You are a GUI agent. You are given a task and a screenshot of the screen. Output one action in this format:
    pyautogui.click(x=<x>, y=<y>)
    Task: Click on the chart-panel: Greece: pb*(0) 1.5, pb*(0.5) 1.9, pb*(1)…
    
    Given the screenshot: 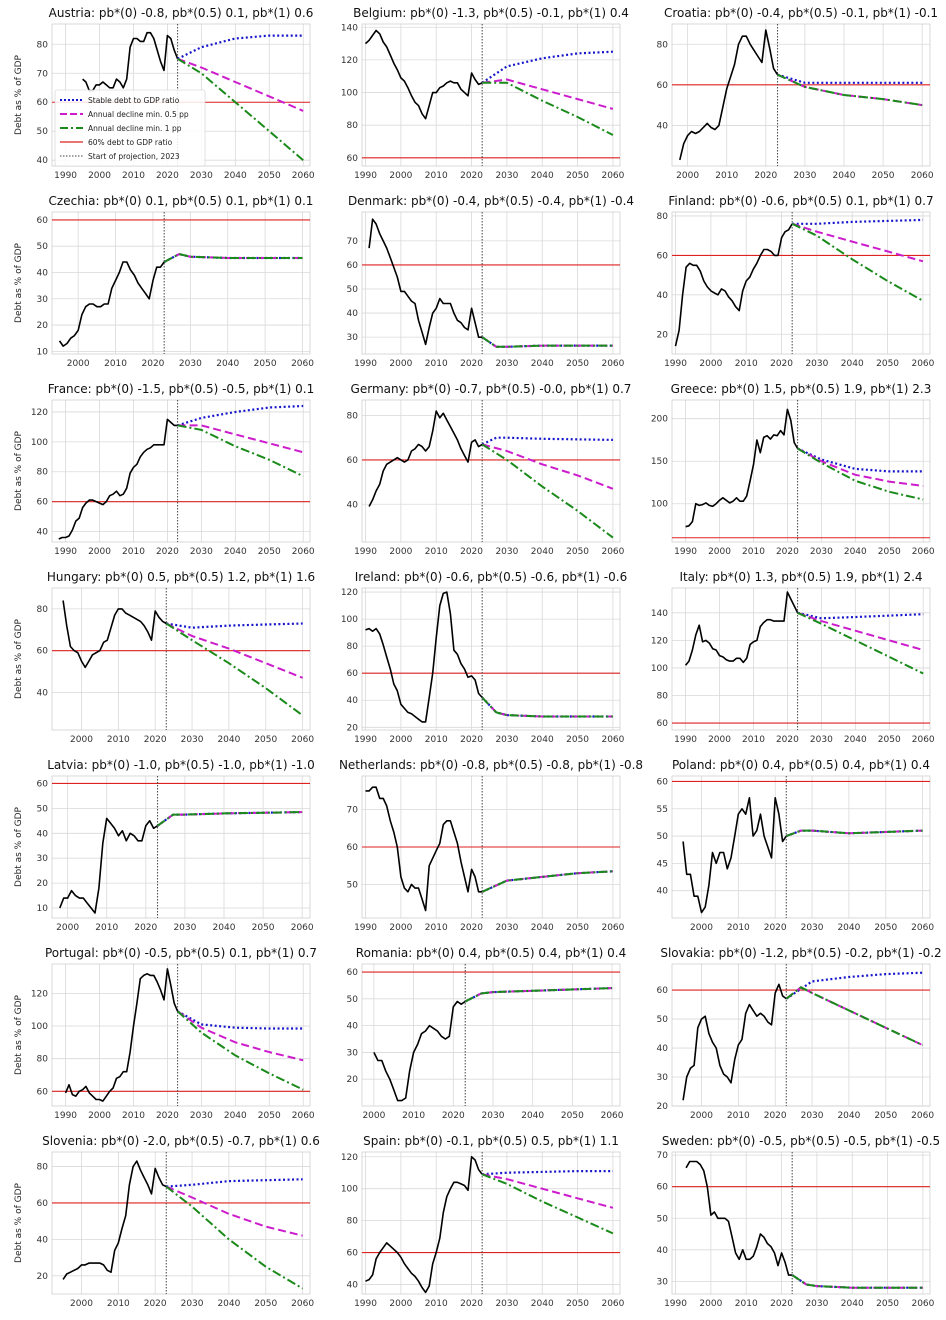 What is the action you would take?
    pyautogui.click(x=793, y=469)
    